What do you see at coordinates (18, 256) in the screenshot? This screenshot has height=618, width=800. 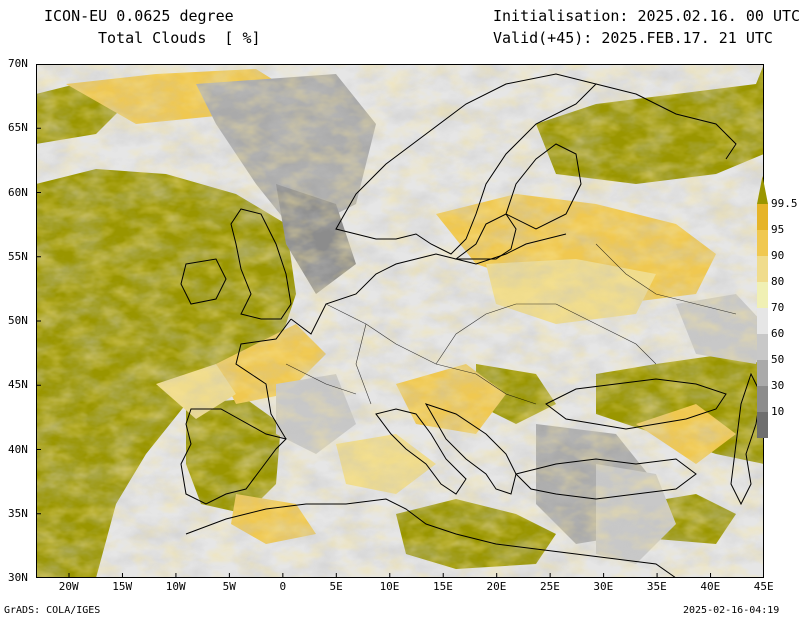 I see `latitude-label: 55N` at bounding box center [18, 256].